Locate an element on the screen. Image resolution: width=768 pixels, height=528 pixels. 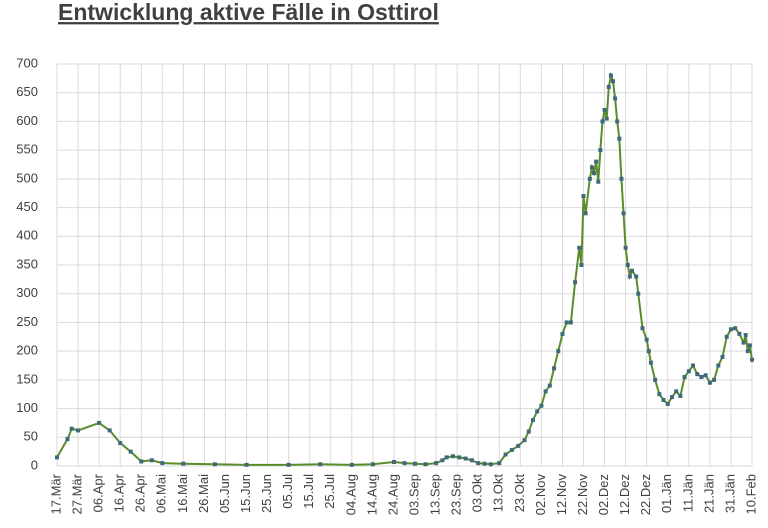
x-tick-label: 05.Jun is located at coordinates (224, 493).